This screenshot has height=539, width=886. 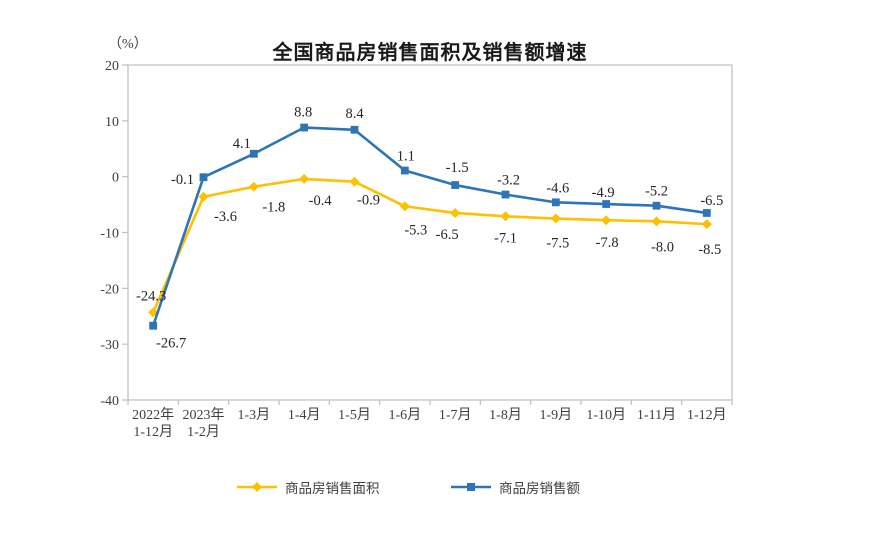 I want to click on sales-area-legend-point, so click(x=257, y=487).